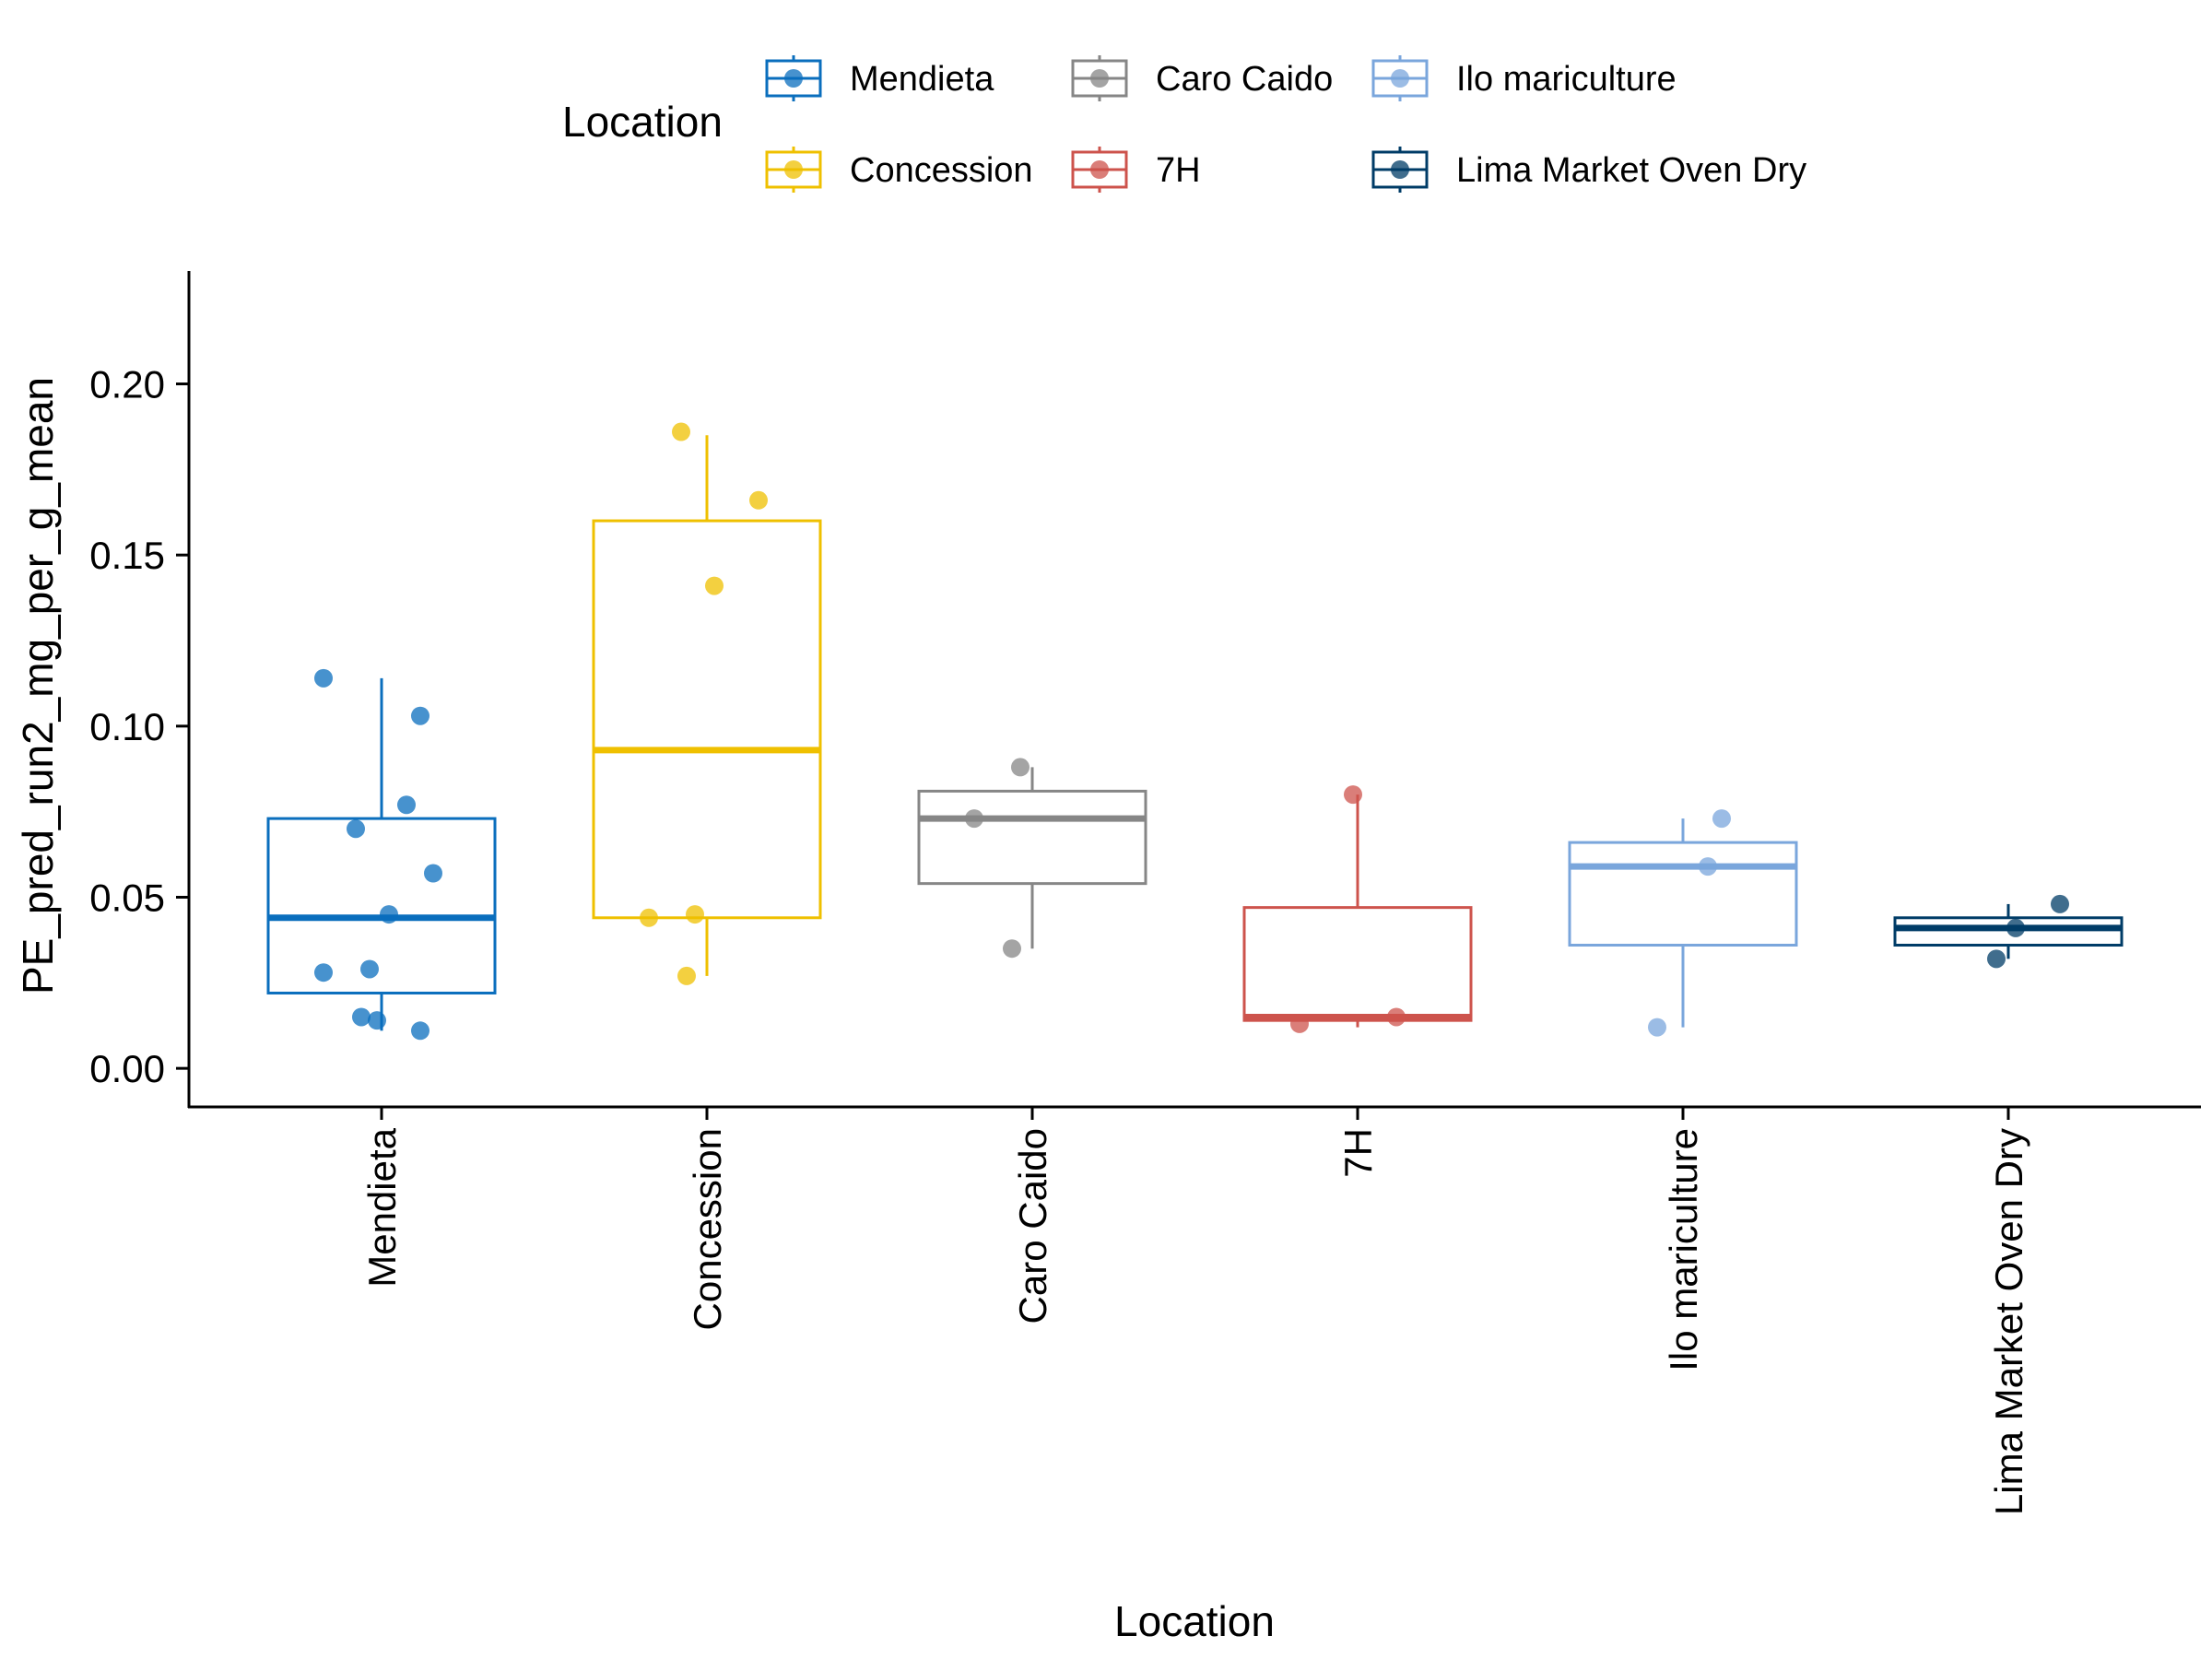 This screenshot has height=1659, width=2212. What do you see at coordinates (1136, 170) in the screenshot?
I see `legend-item-7h: 7H` at bounding box center [1136, 170].